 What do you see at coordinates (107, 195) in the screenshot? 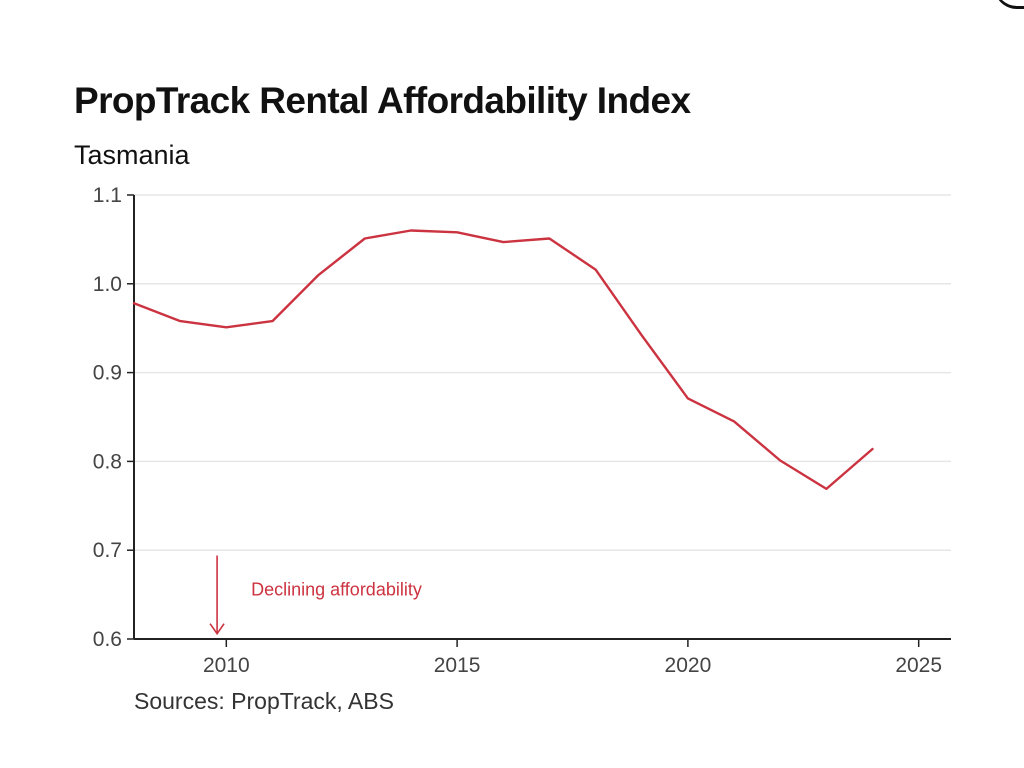
I see `y-tick-label: 1.1` at bounding box center [107, 195].